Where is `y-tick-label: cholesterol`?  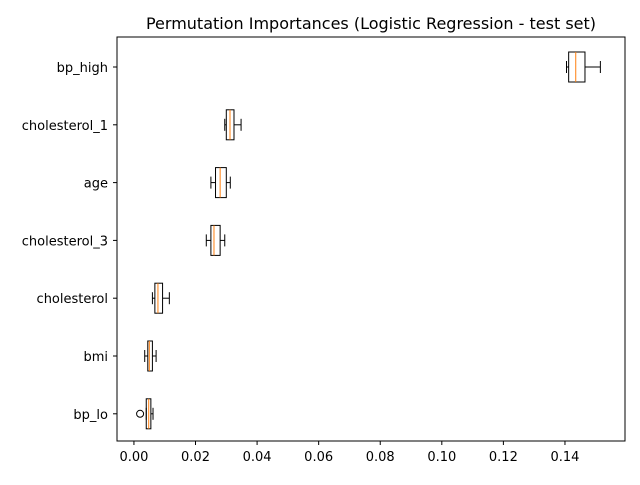 y-tick-label: cholesterol is located at coordinates (72, 299).